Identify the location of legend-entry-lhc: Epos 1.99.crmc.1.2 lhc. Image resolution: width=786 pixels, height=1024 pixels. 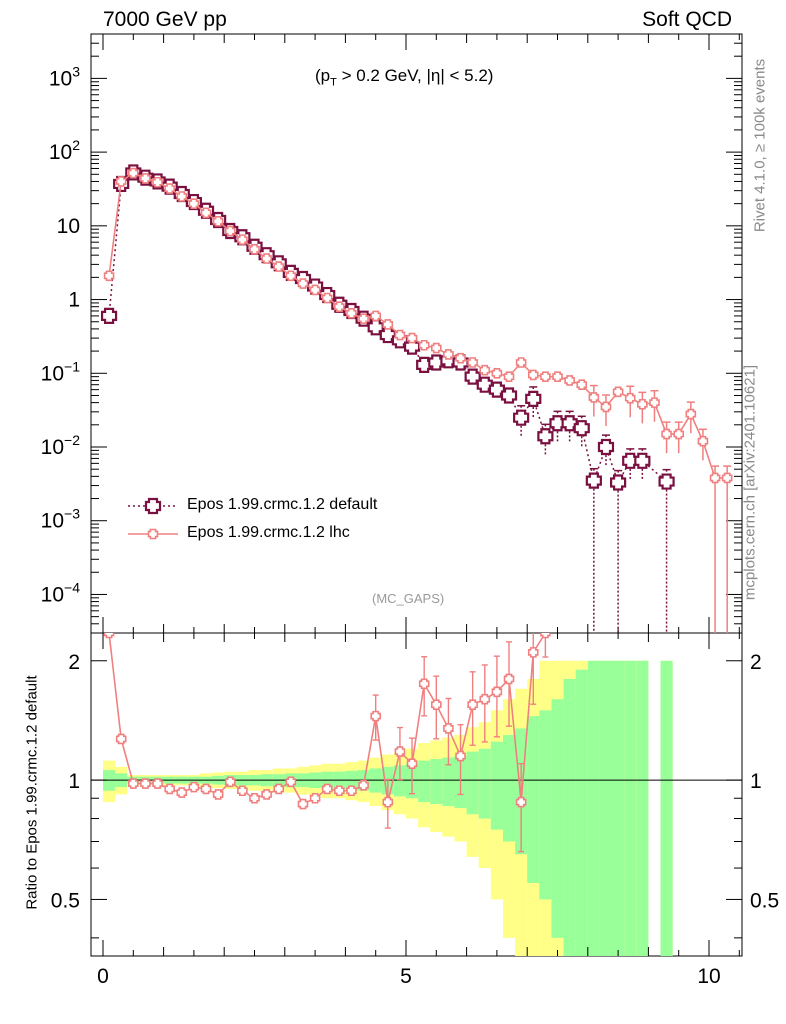
(268, 532).